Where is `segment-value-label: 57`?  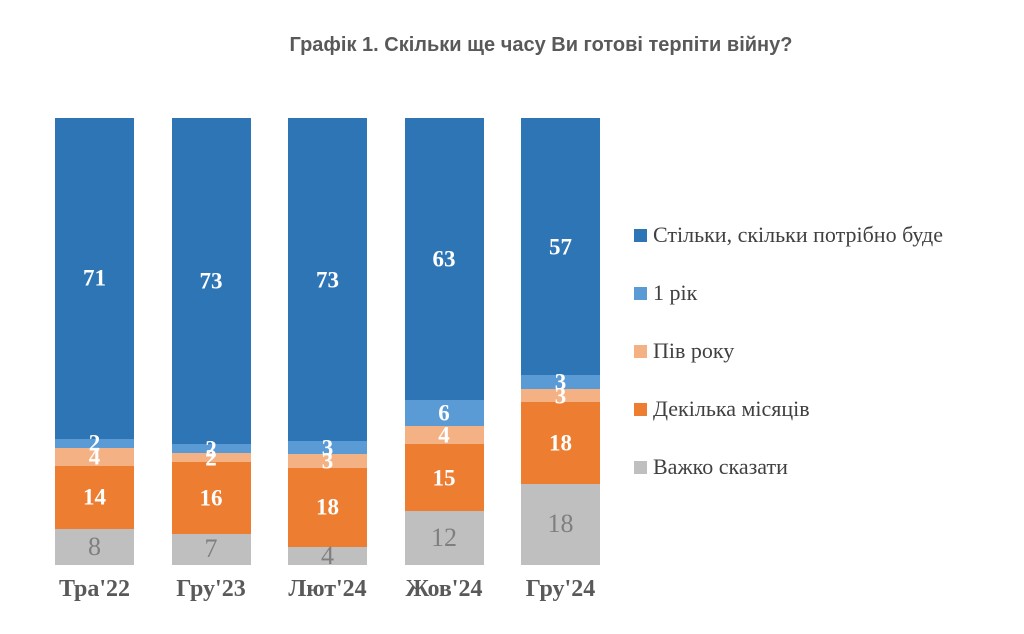 segment-value-label: 57 is located at coordinates (560, 247).